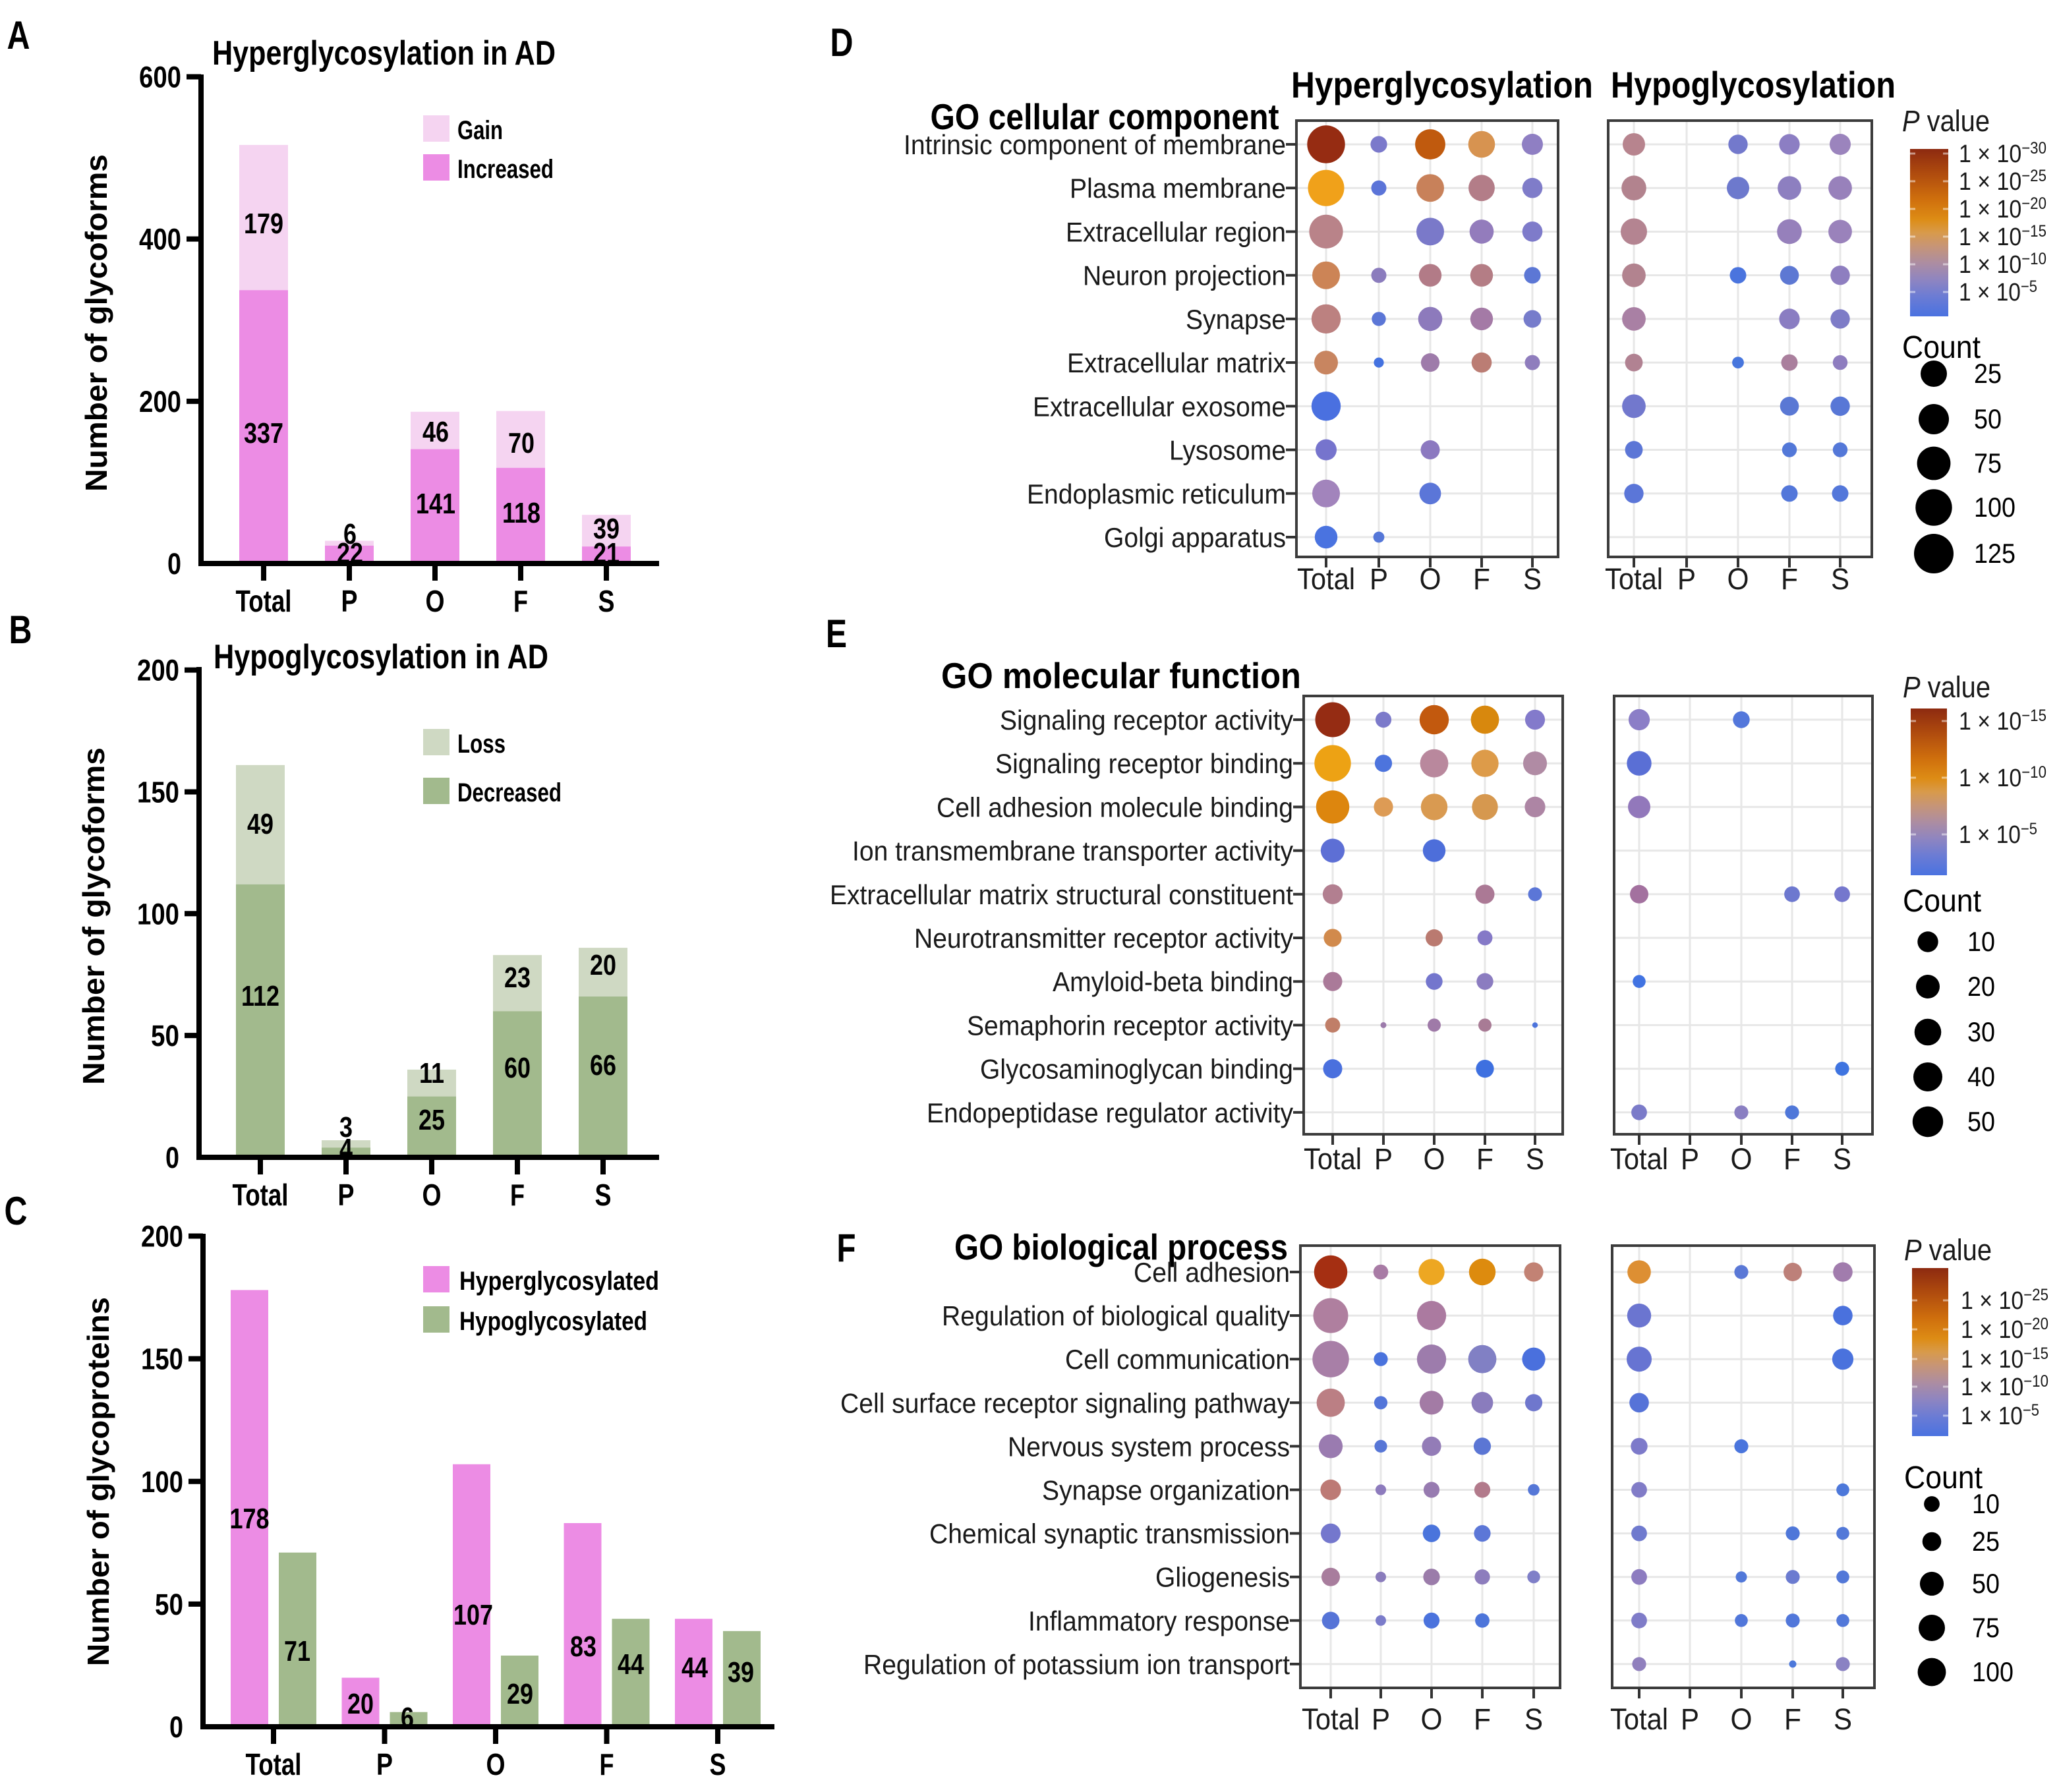  I want to click on svg-text: 600, so click(160, 77).